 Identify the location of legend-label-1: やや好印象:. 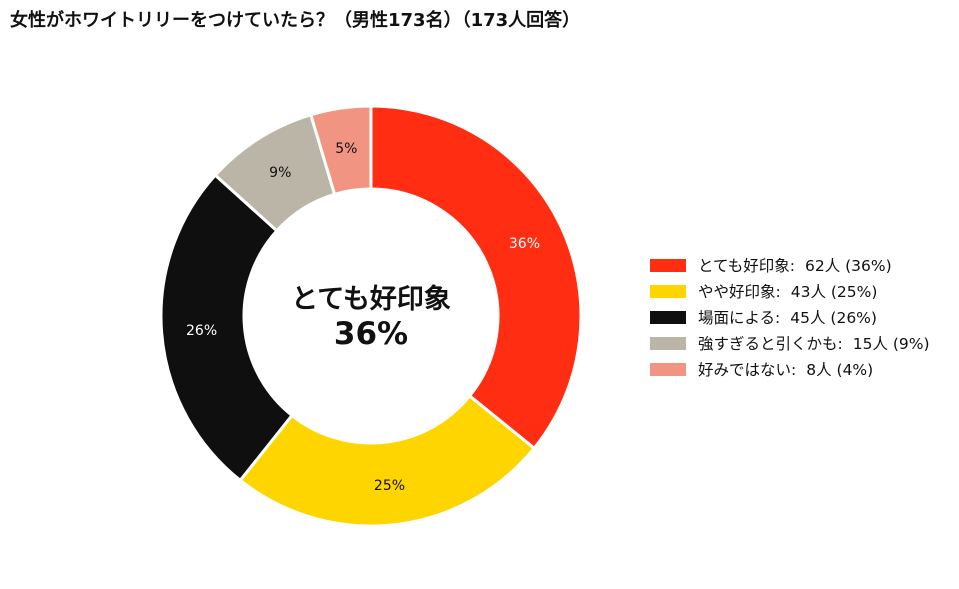
(739, 292).